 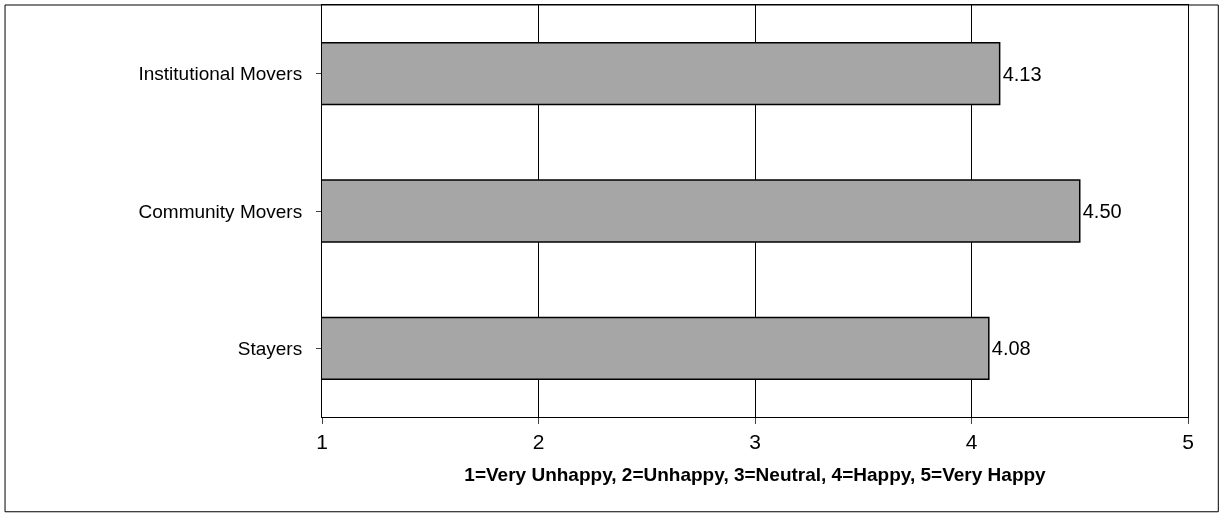 What do you see at coordinates (538, 442) in the screenshot?
I see `x-tick-label: 2` at bounding box center [538, 442].